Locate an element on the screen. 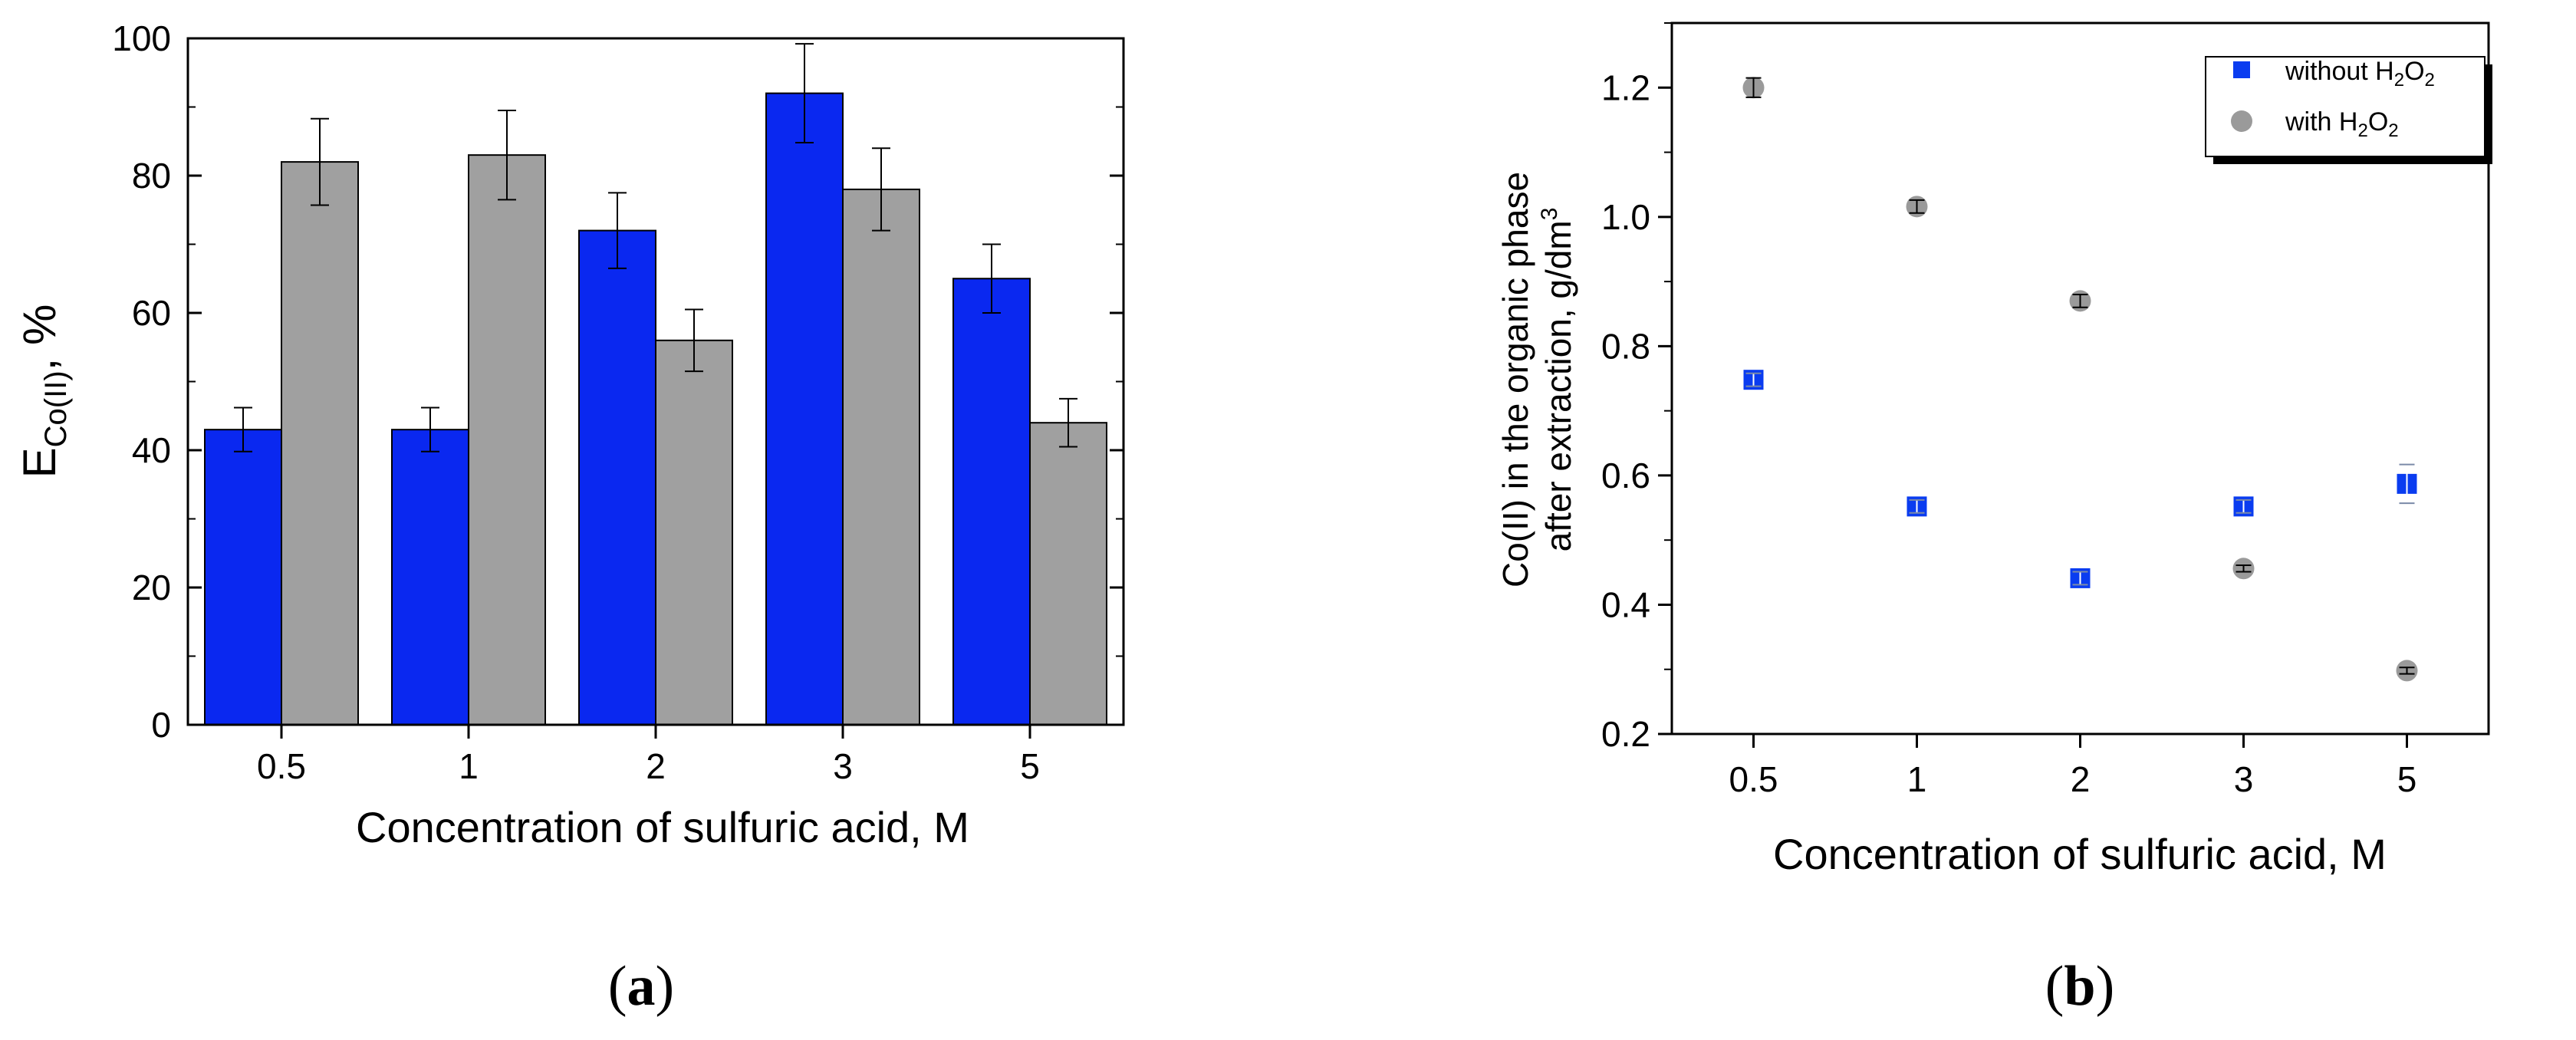 The image size is (2576, 1040). legend-marker-circle is located at coordinates (2241, 121).